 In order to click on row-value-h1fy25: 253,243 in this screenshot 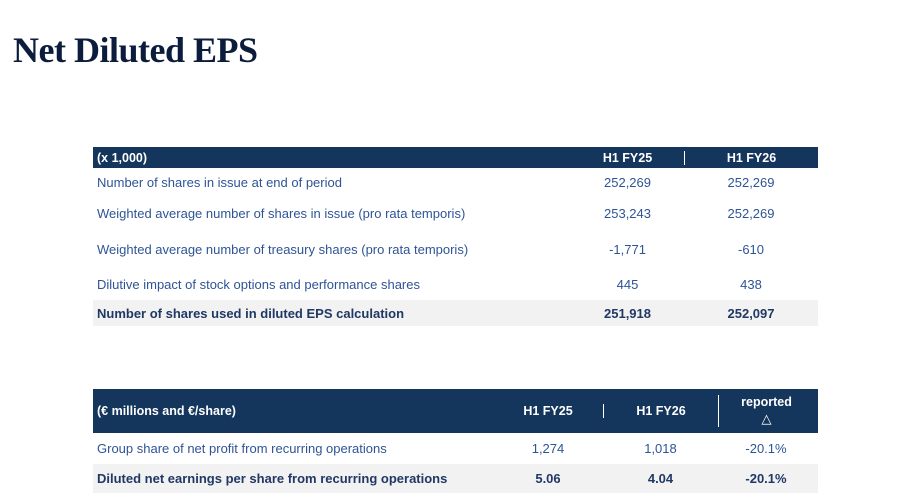, I will do `click(627, 213)`.